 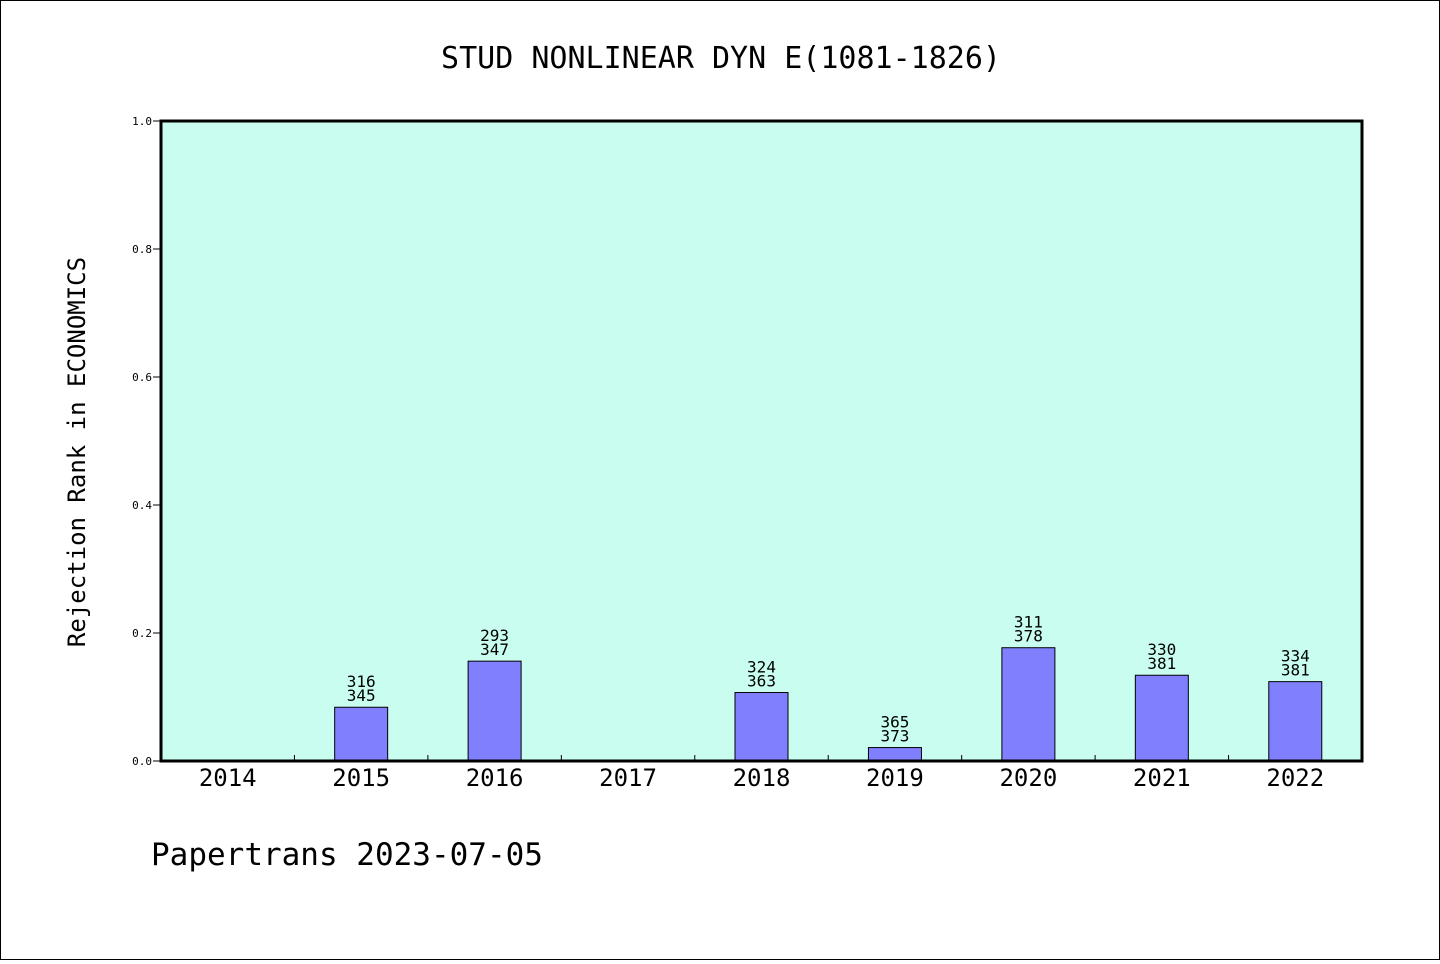 I want to click on bar-label-top: 330, so click(x=1161, y=649).